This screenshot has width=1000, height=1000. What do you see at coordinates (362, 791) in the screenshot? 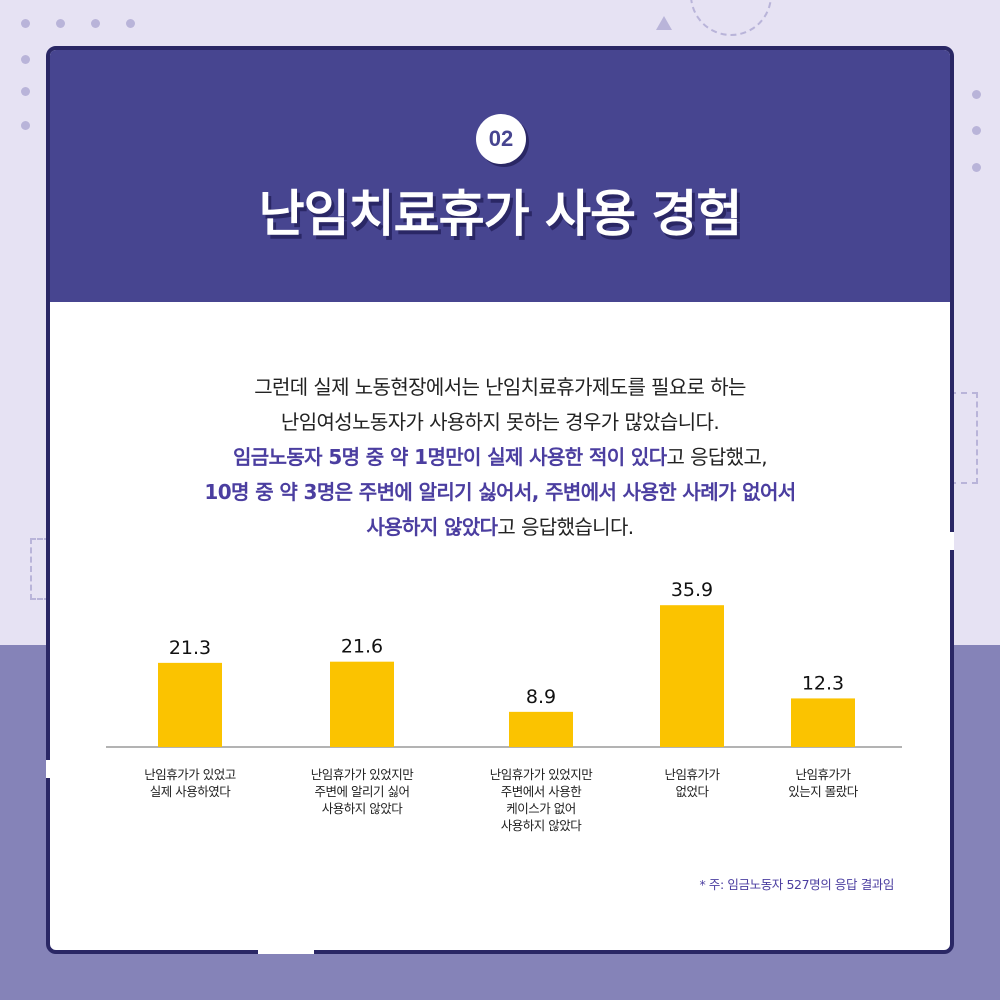
I see `x-tick-label-line: 주변에 알리기 싫어` at bounding box center [362, 791].